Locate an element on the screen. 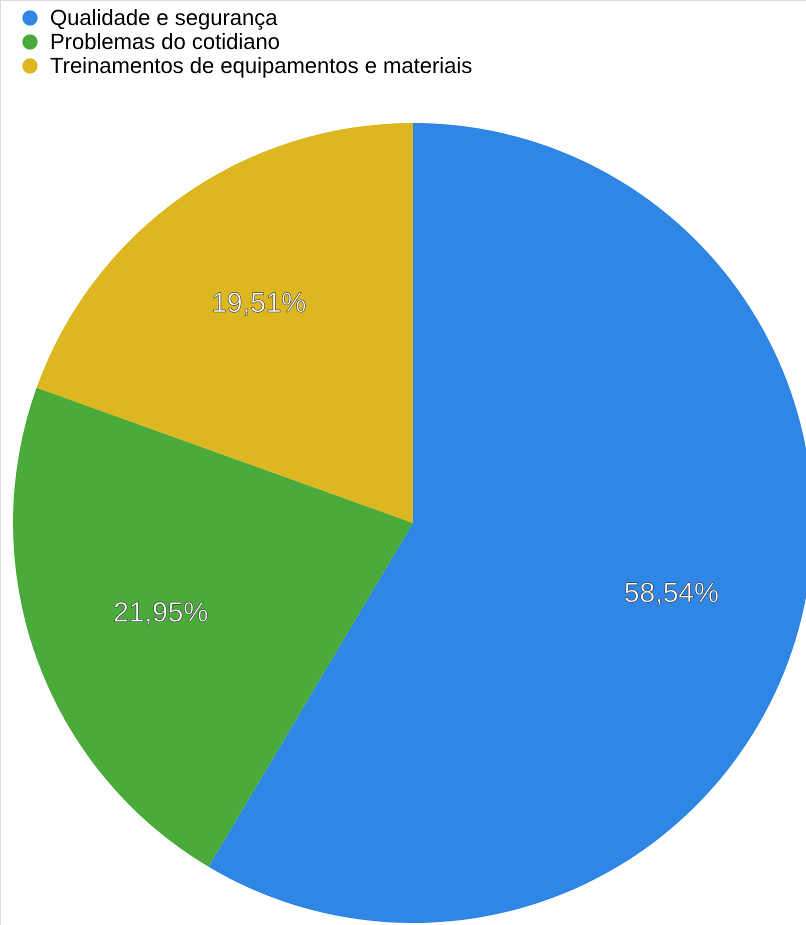  data-label: 58,54% is located at coordinates (671, 592).